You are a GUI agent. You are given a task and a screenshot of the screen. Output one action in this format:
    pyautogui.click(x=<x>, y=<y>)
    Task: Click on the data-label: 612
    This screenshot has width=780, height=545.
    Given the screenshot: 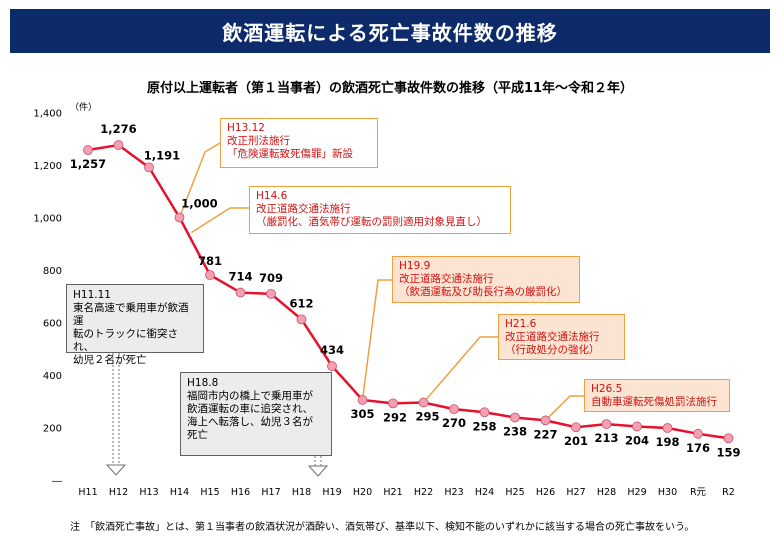 What is the action you would take?
    pyautogui.click(x=301, y=303)
    